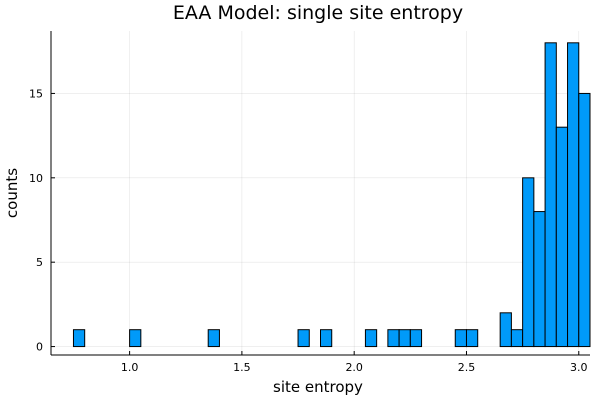 The height and width of the screenshot is (400, 600). What do you see at coordinates (579, 367) in the screenshot?
I see `x-tick-label: 3.0` at bounding box center [579, 367].